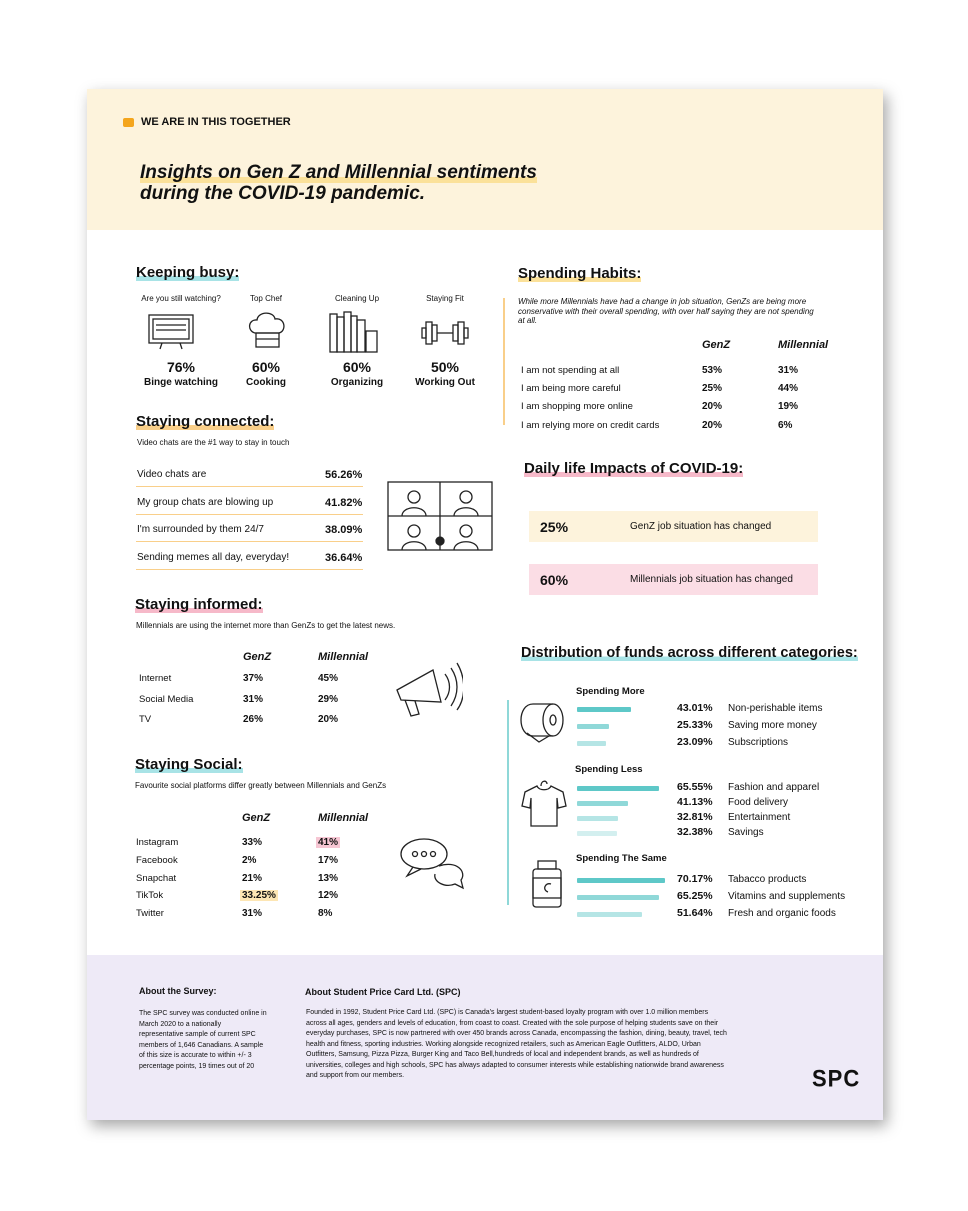 This screenshot has height=1211, width=968. Describe the element at coordinates (695, 879) in the screenshot. I see `item-value: 70.17%` at that location.